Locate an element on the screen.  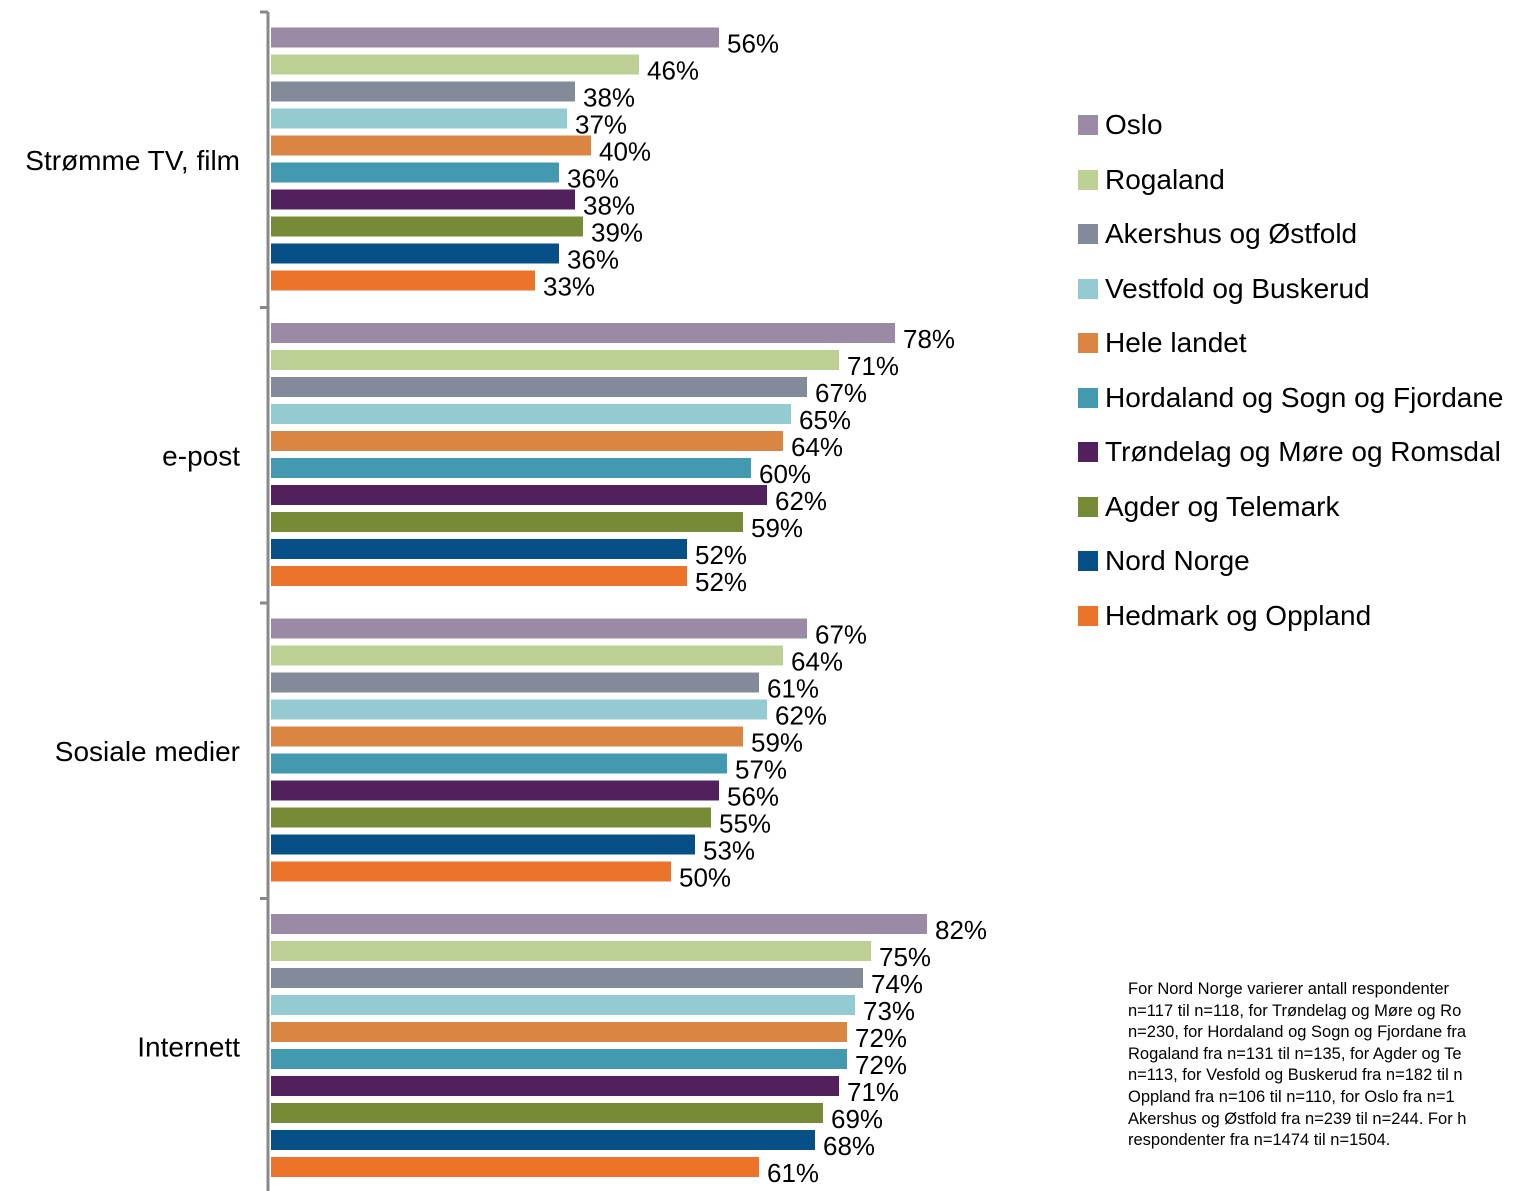
data-label: 78% is located at coordinates (929, 339).